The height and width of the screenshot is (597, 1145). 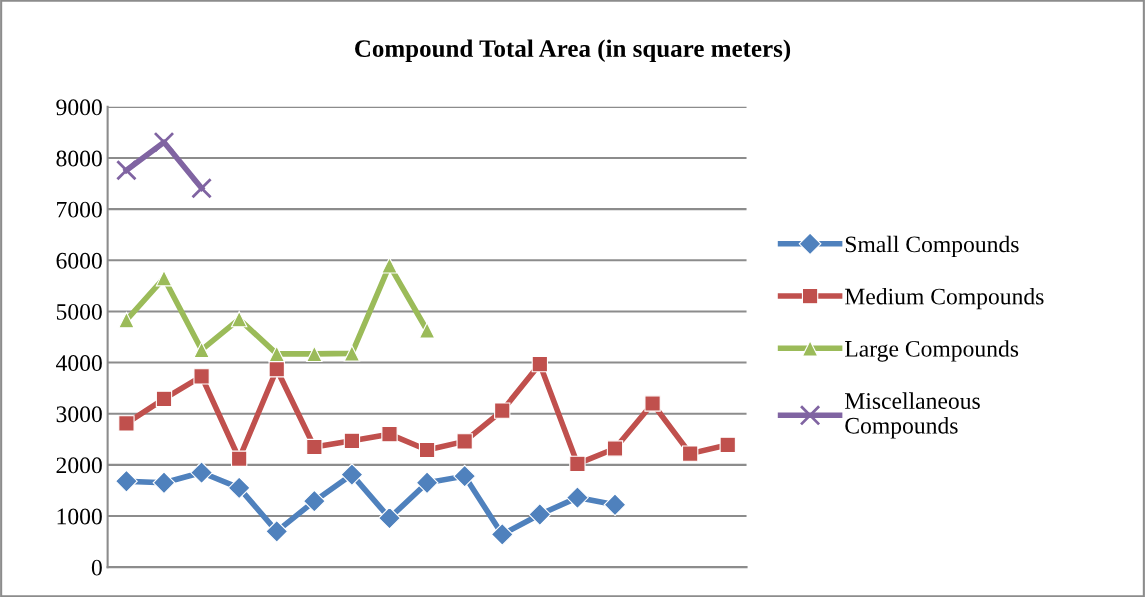 I want to click on chart-title: Compound Total Area (in square meters), so click(x=573, y=51).